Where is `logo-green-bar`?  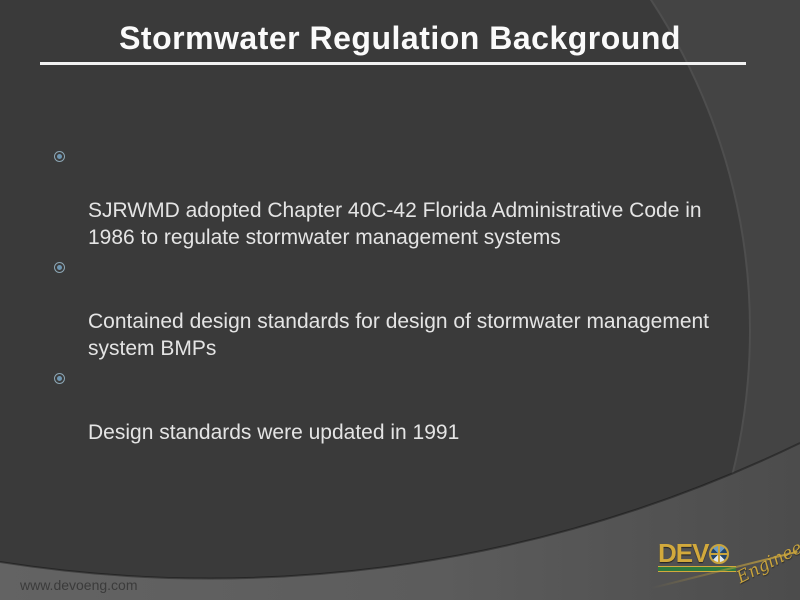
logo-green-bar is located at coordinates (697, 569).